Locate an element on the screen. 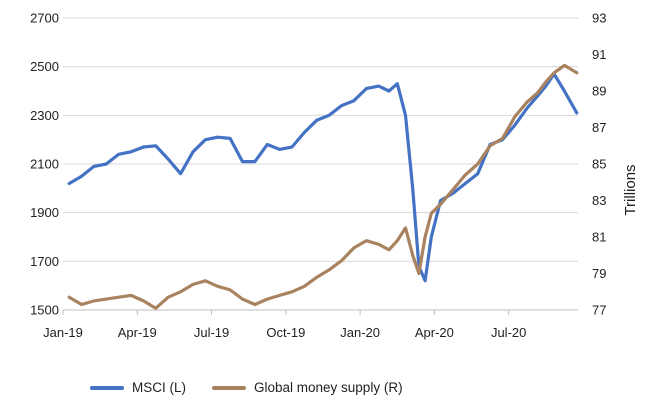 This screenshot has height=419, width=649. left-tick-label: 2500 is located at coordinates (44, 66).